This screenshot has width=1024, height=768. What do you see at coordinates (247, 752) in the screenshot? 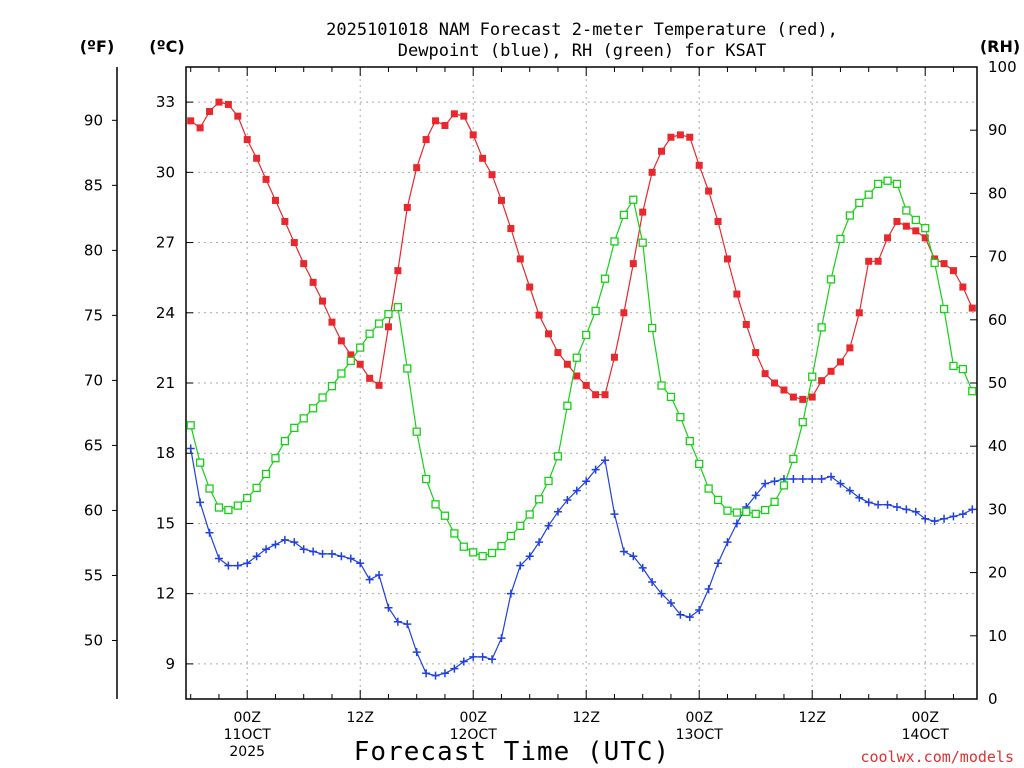
I see `x-tick-date-label: 2025` at bounding box center [247, 752].